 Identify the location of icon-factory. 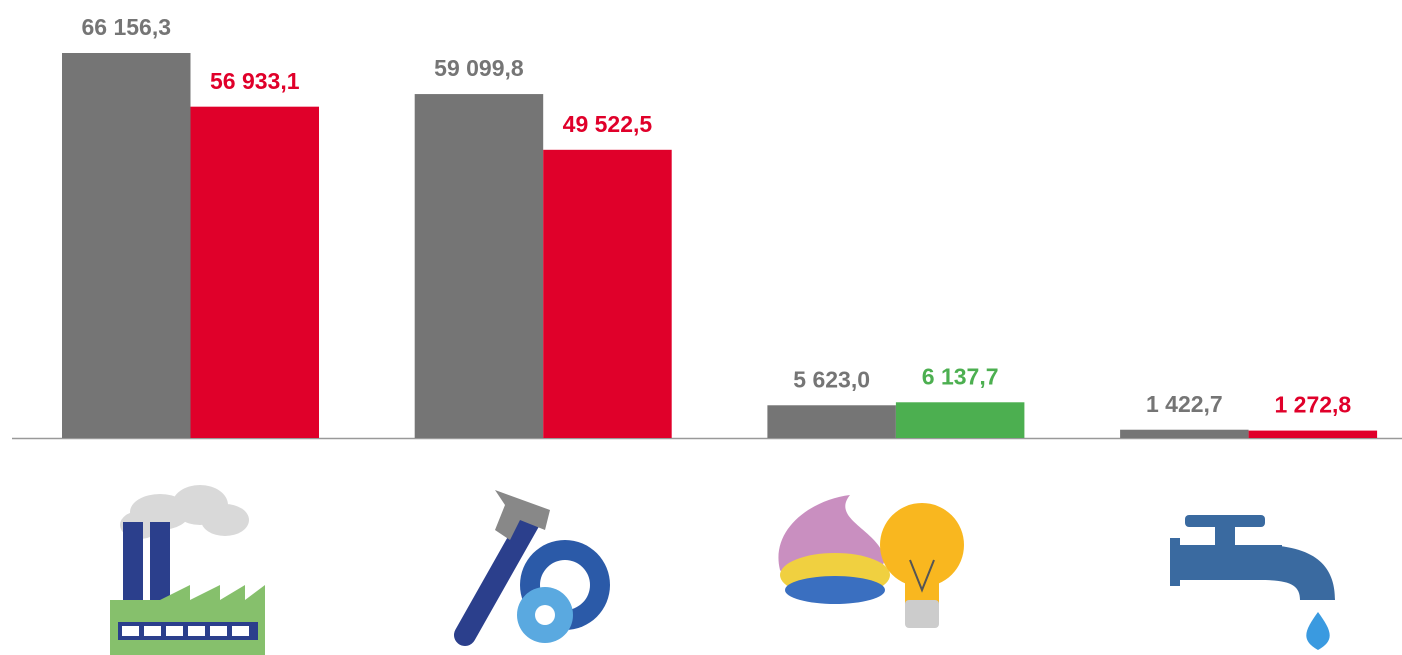
(187, 570).